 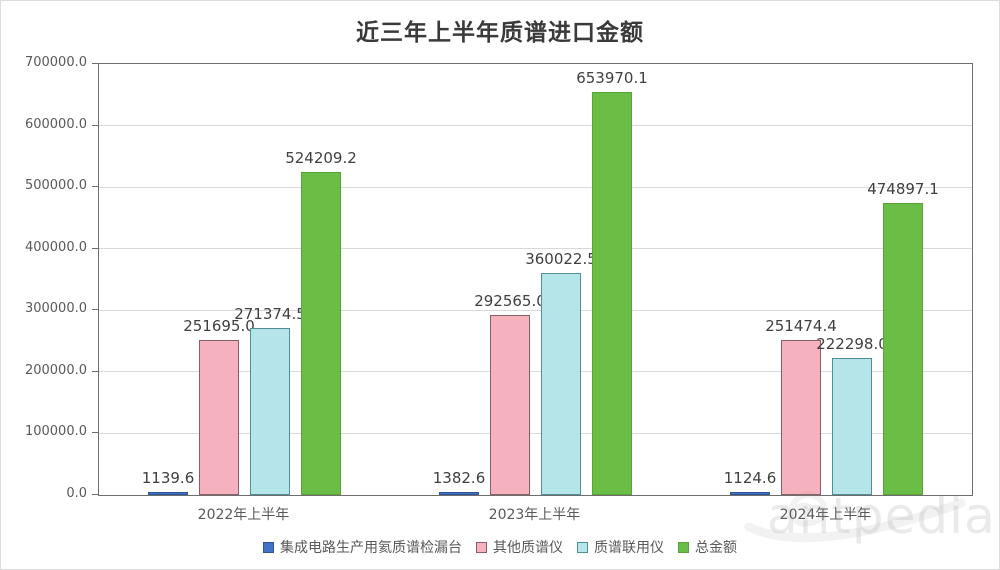 I want to click on bar-value-label: 1139.6, so click(x=168, y=478).